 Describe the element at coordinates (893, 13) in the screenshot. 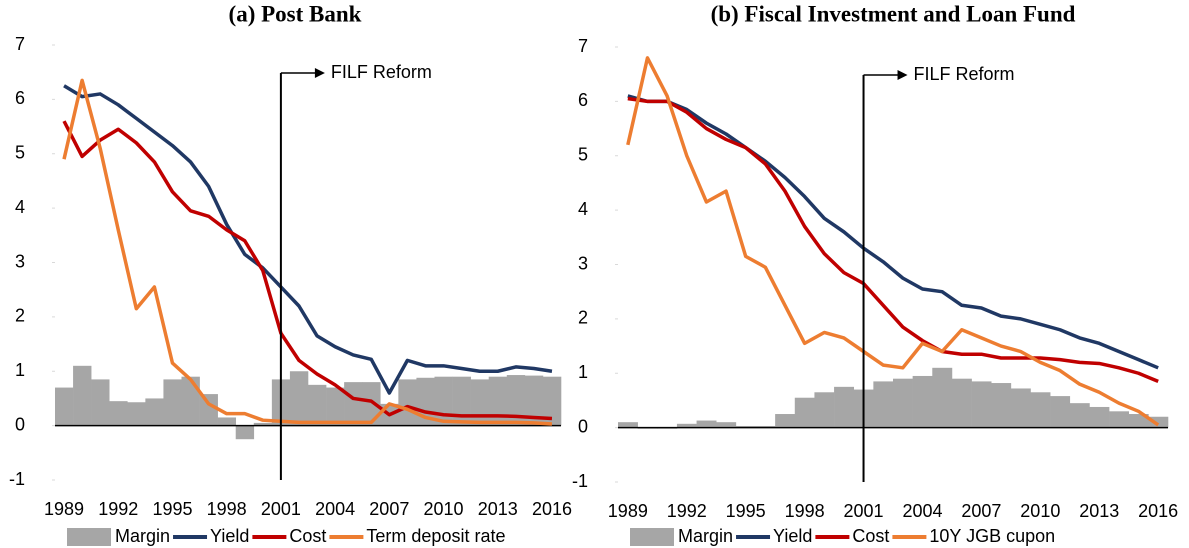

I see `chart-title: (b) Fiscal Investment and Loan Fund` at that location.